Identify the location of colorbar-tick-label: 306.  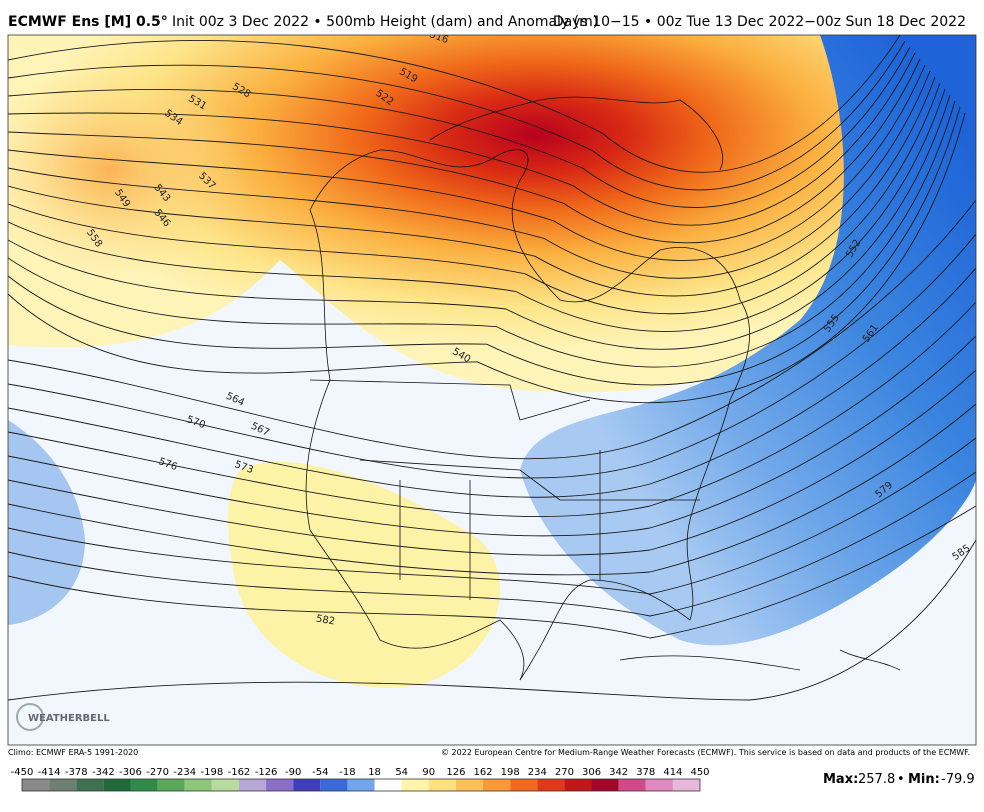
(591, 772).